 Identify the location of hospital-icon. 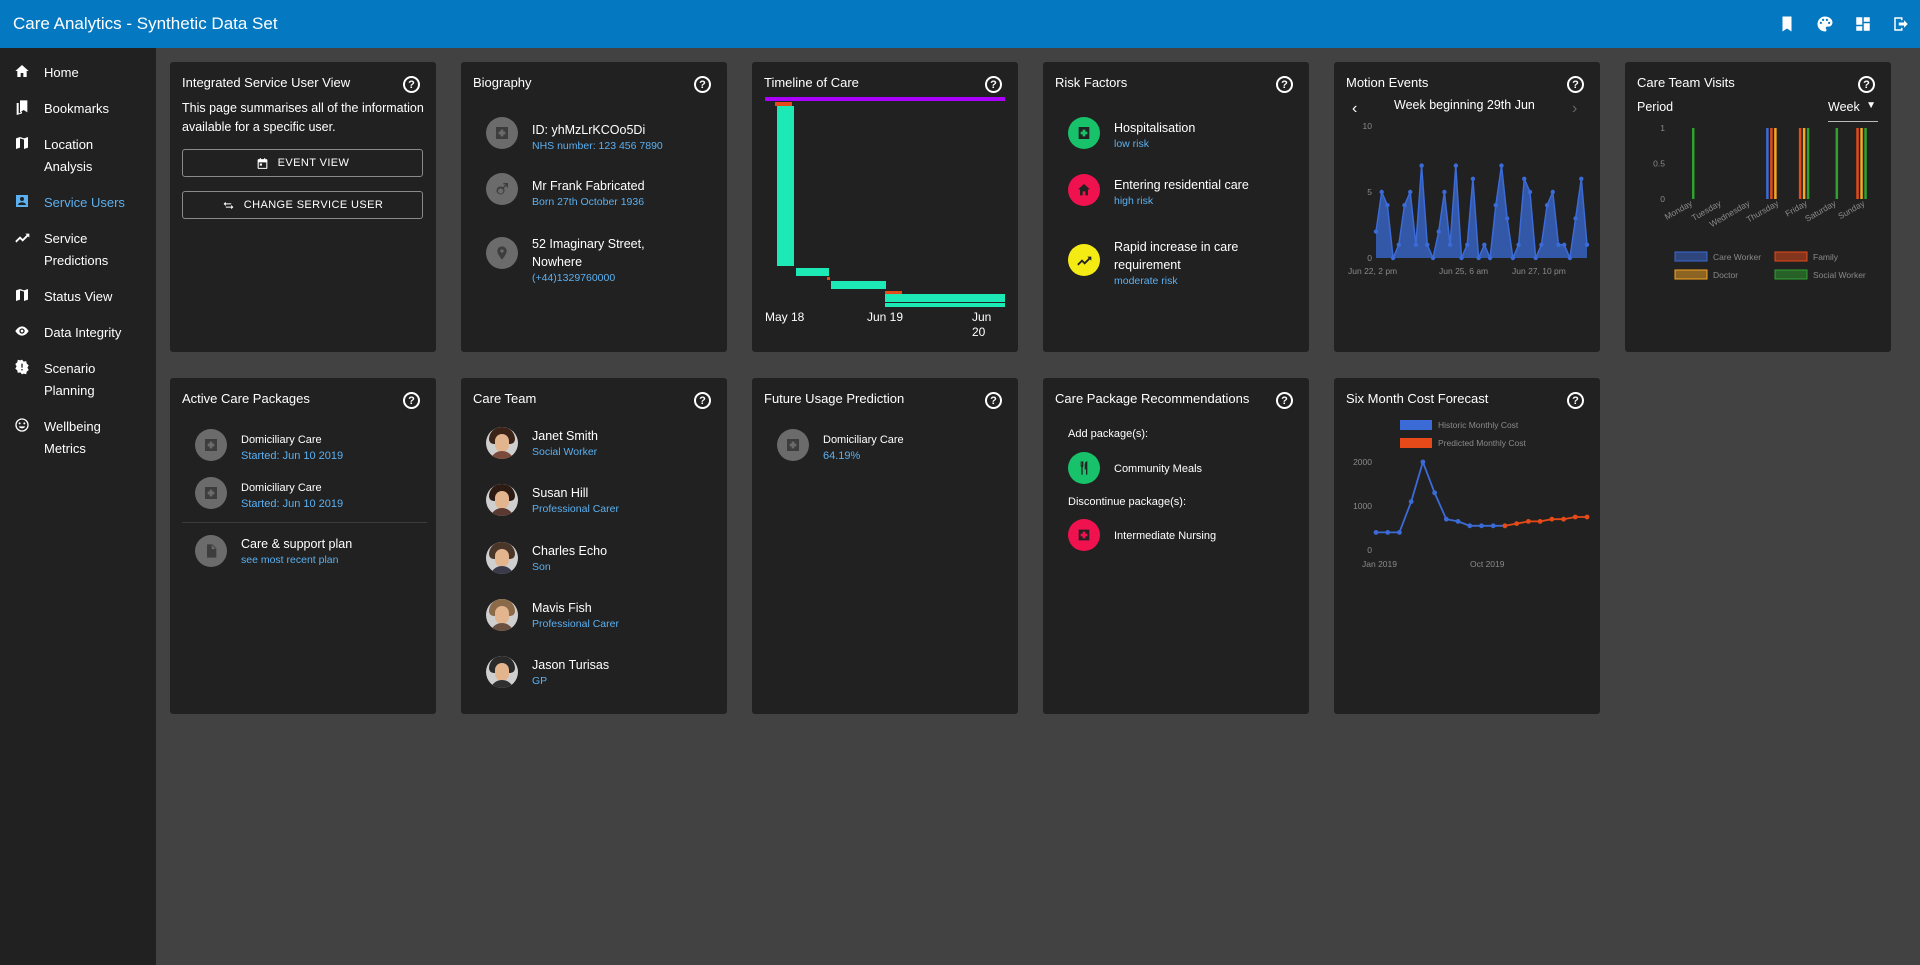
(1084, 133).